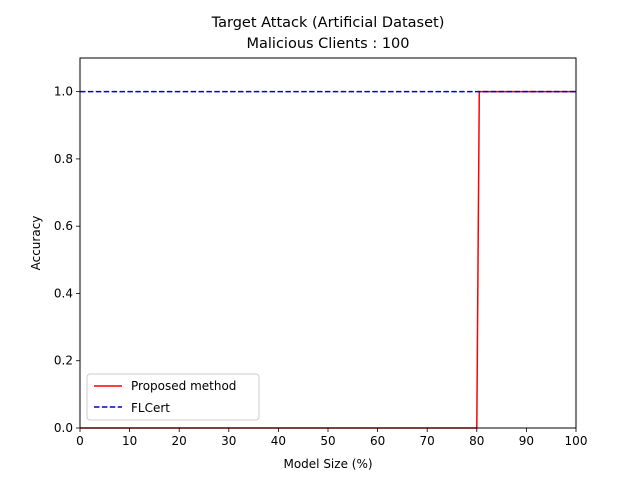  What do you see at coordinates (328, 44) in the screenshot?
I see `chart-title-line-2: Malicious Clients : 100` at bounding box center [328, 44].